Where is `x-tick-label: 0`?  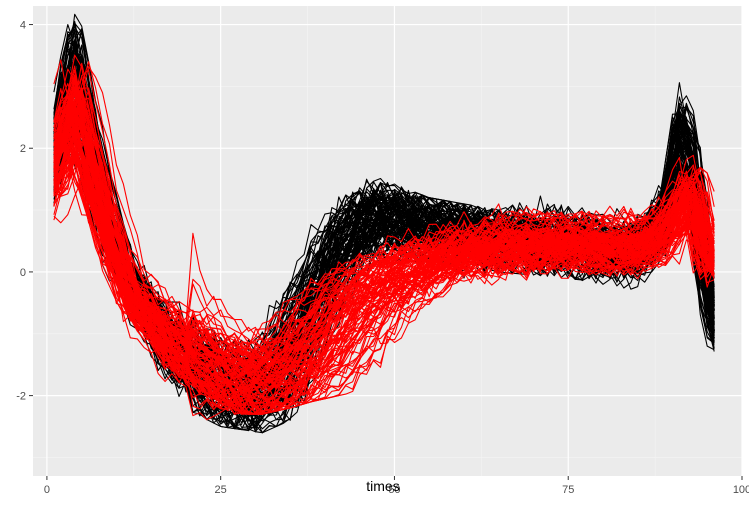 x-tick-label: 0 is located at coordinates (47, 490).